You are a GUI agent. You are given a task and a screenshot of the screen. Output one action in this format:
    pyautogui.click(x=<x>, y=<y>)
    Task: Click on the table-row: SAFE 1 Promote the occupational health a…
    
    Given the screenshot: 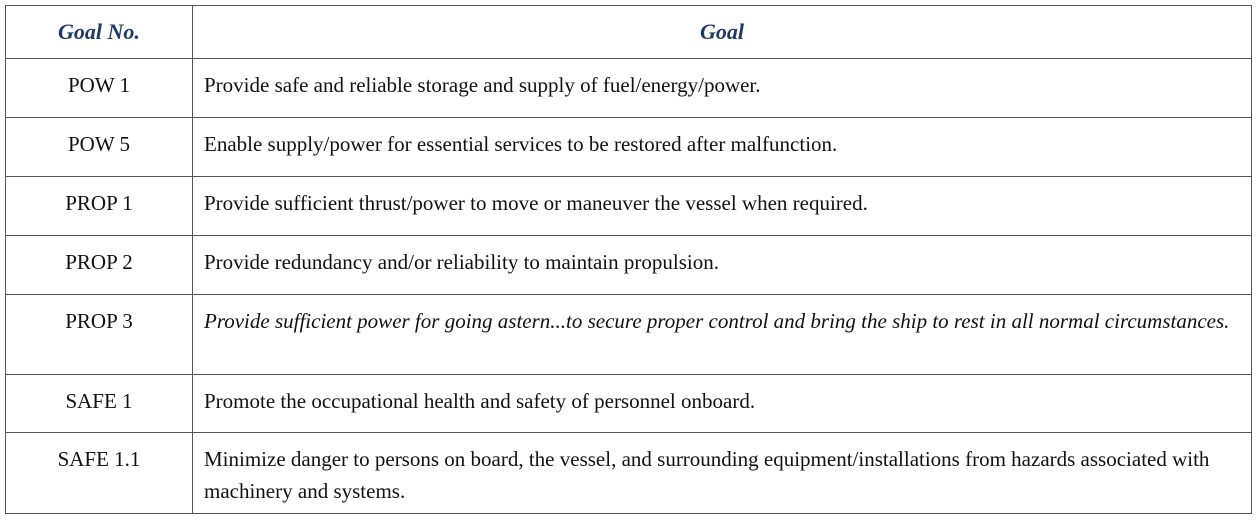 What is the action you would take?
    pyautogui.click(x=628, y=403)
    